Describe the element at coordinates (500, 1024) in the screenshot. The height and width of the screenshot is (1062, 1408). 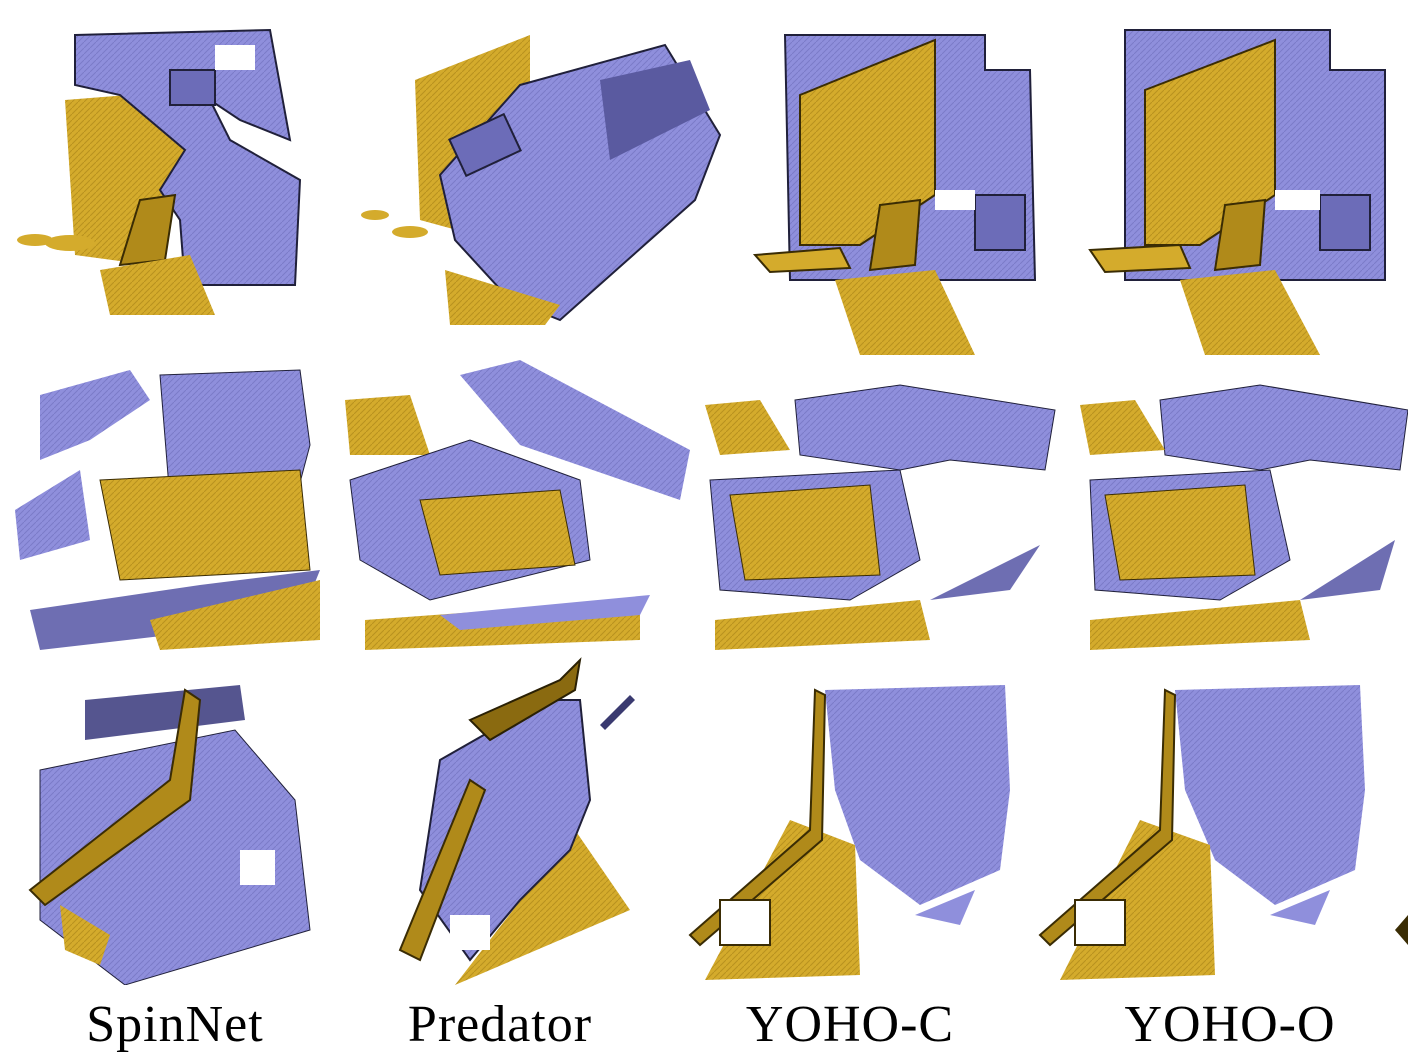
I see `column-label-predator: Predator` at that location.